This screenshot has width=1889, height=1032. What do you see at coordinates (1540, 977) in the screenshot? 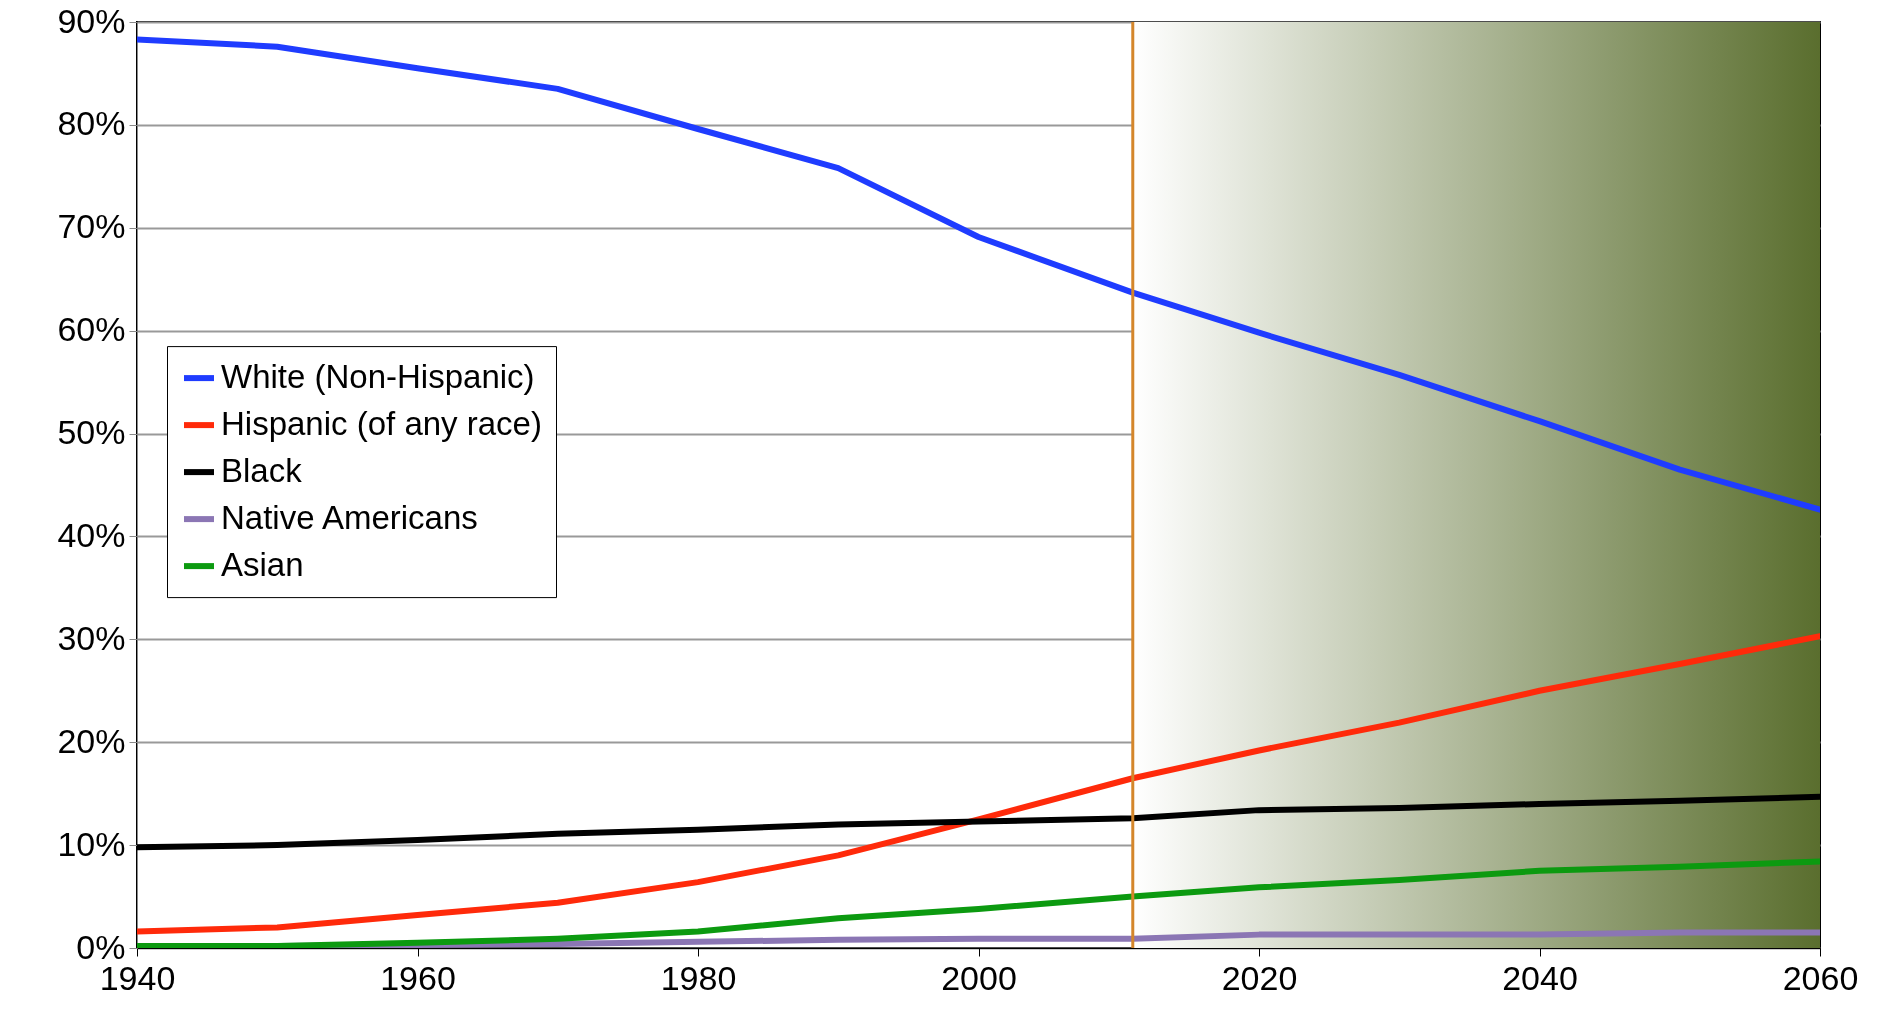
I see `x-tick-label: 2040` at bounding box center [1540, 977].